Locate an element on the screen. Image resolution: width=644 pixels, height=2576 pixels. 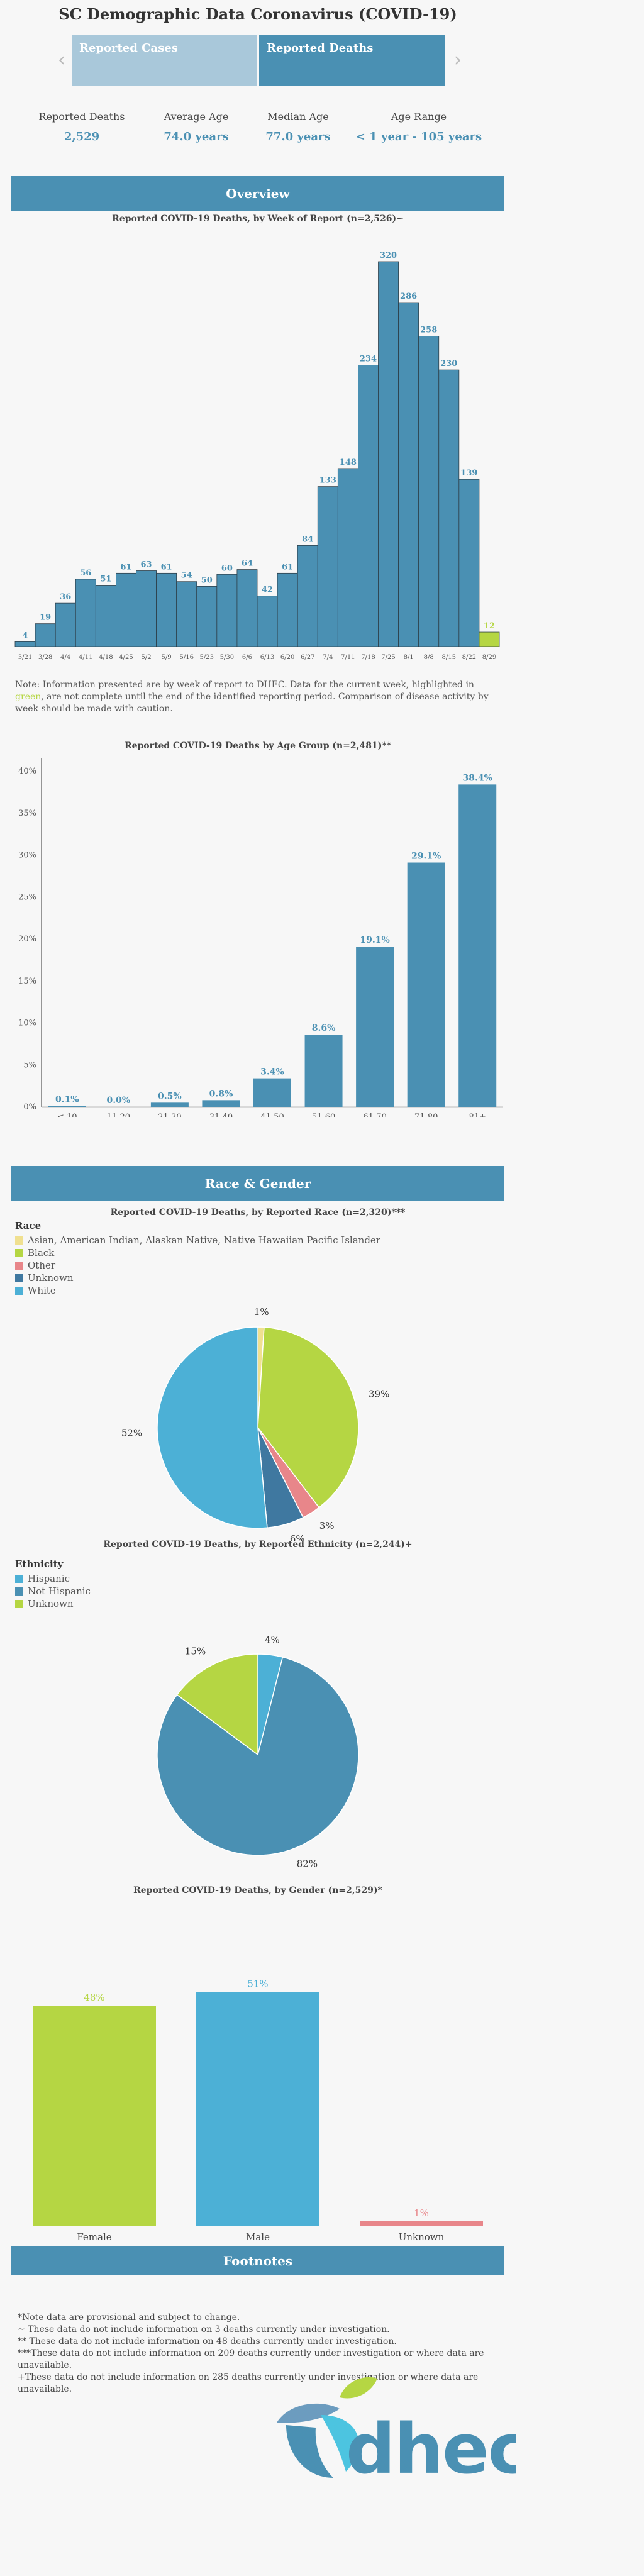
pie-slice-label: 82% is located at coordinates (307, 1863).